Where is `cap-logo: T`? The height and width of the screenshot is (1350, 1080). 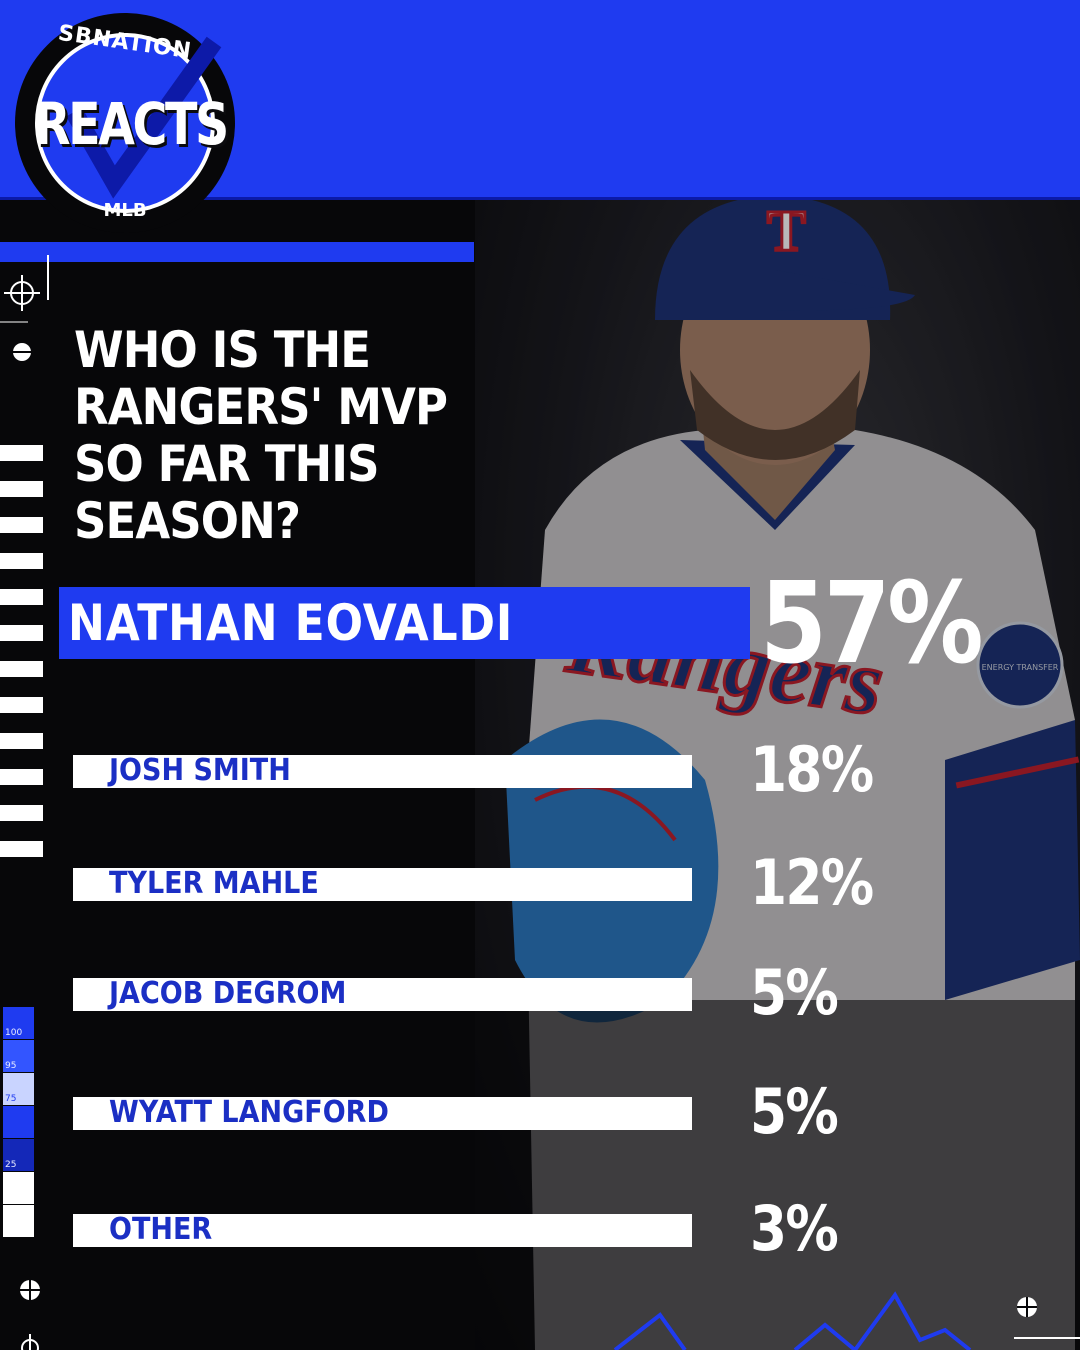
cap-logo: T is located at coordinates (786, 231).